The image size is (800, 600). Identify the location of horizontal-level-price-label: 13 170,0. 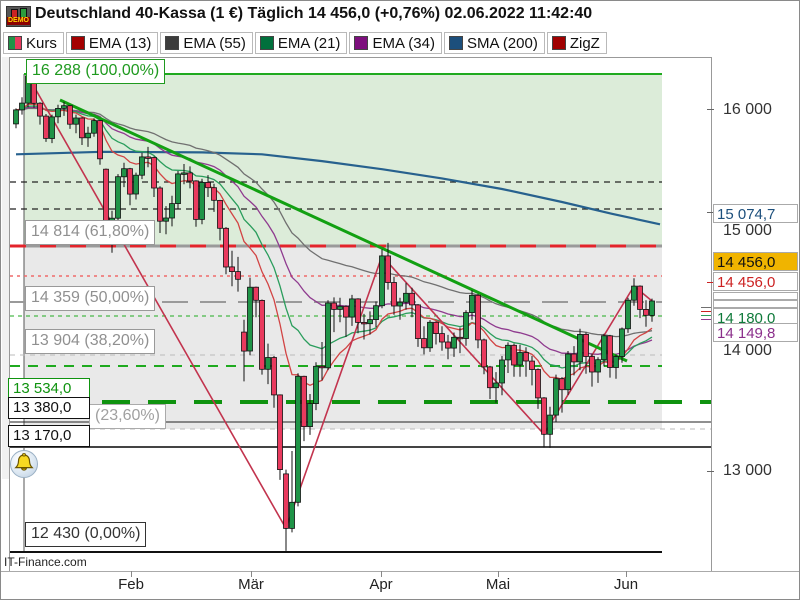
(49, 436).